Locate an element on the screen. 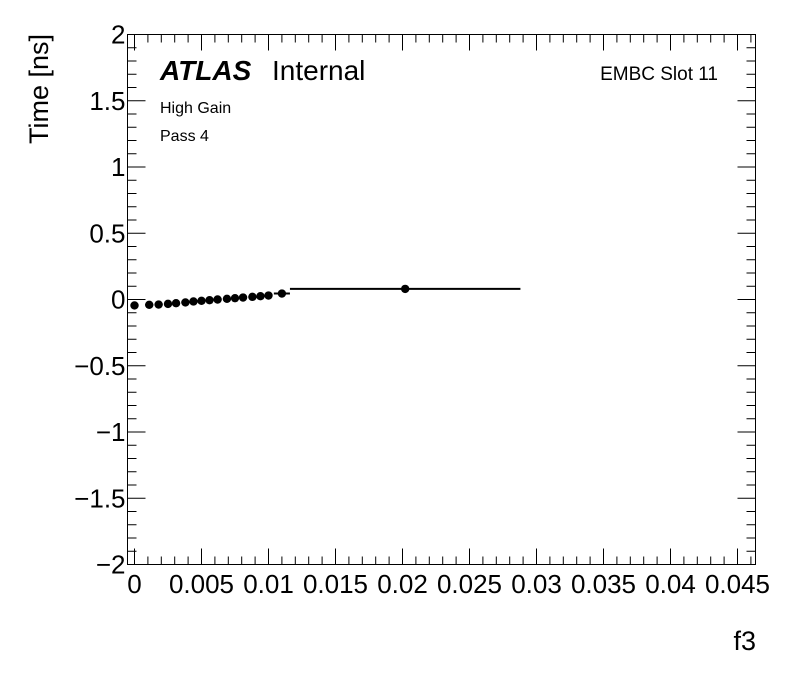 The height and width of the screenshot is (677, 796). x-tick-label: 0.005 is located at coordinates (201, 584).